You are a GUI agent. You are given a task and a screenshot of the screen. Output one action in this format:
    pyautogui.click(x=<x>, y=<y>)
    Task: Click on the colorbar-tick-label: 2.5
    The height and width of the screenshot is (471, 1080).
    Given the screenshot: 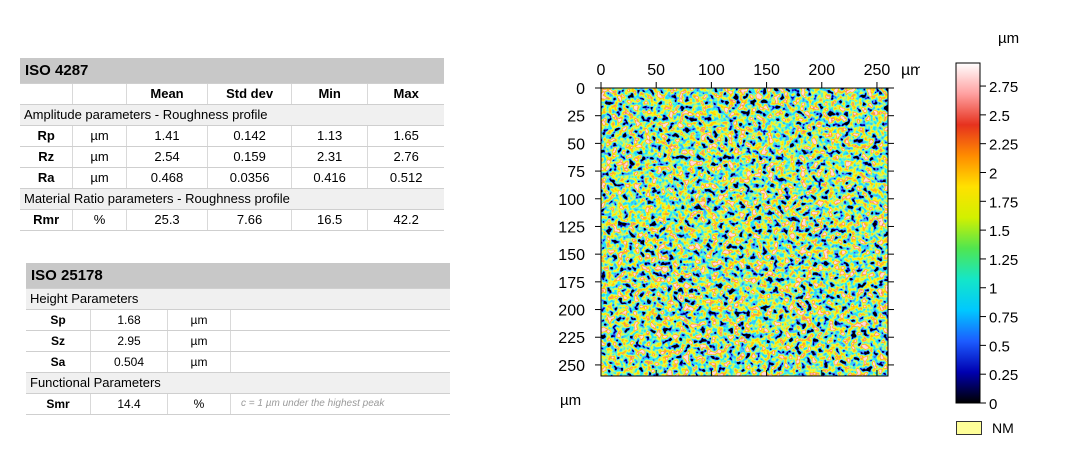 What is the action you would take?
    pyautogui.click(x=999, y=116)
    